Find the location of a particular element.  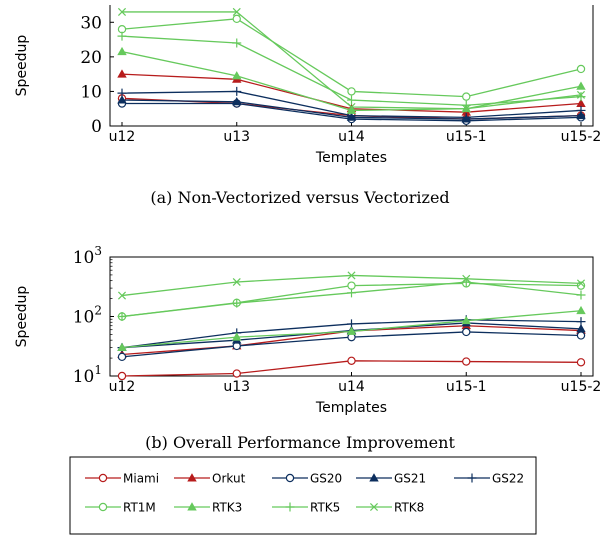

legend-entry-rtk5: RTK5 is located at coordinates (306, 508).